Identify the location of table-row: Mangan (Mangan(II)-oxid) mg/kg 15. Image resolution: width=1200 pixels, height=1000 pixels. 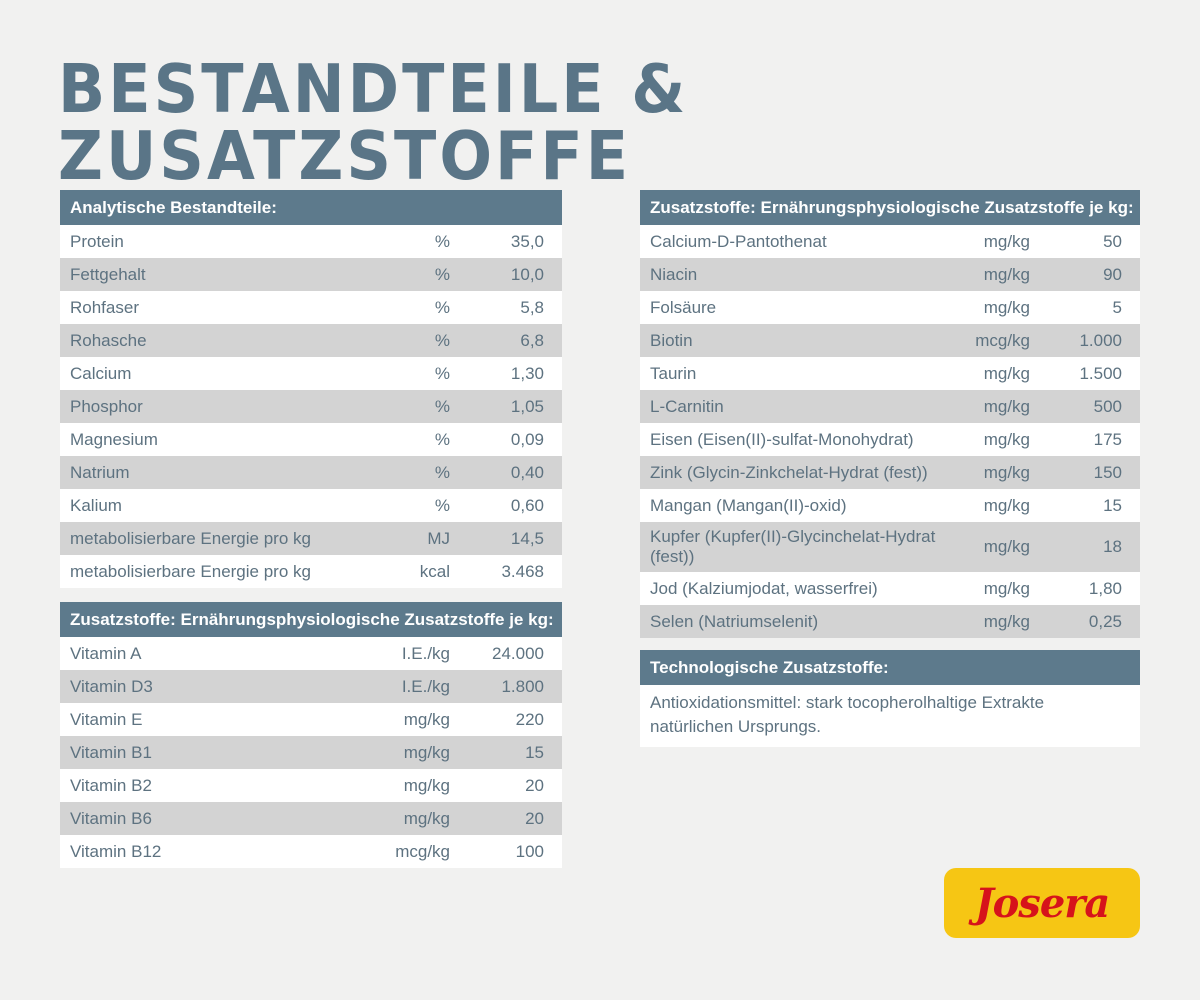
(890, 505).